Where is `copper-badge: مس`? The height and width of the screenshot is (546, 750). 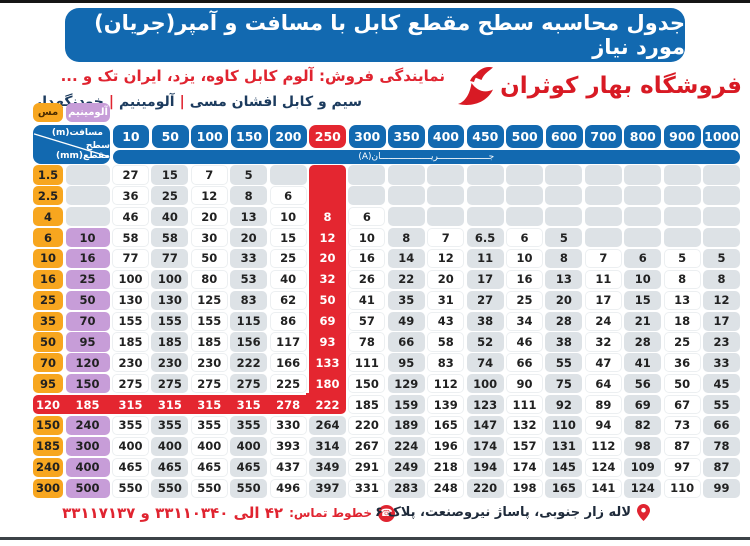
copper-badge: مس is located at coordinates (48, 112).